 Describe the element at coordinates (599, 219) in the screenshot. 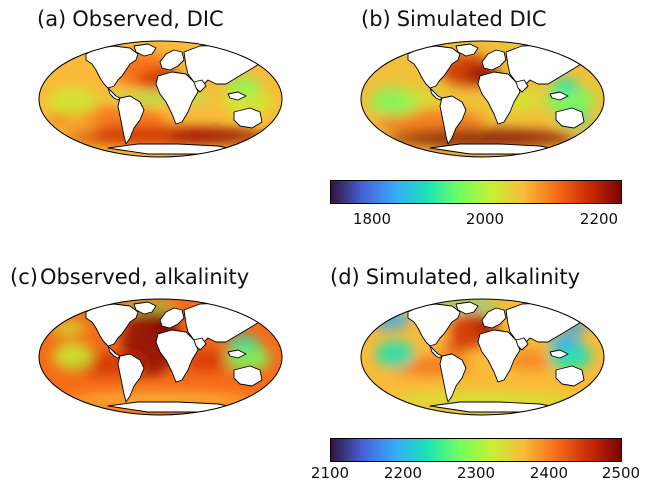

I see `colorbar-dic-tick-2200: 2200` at that location.